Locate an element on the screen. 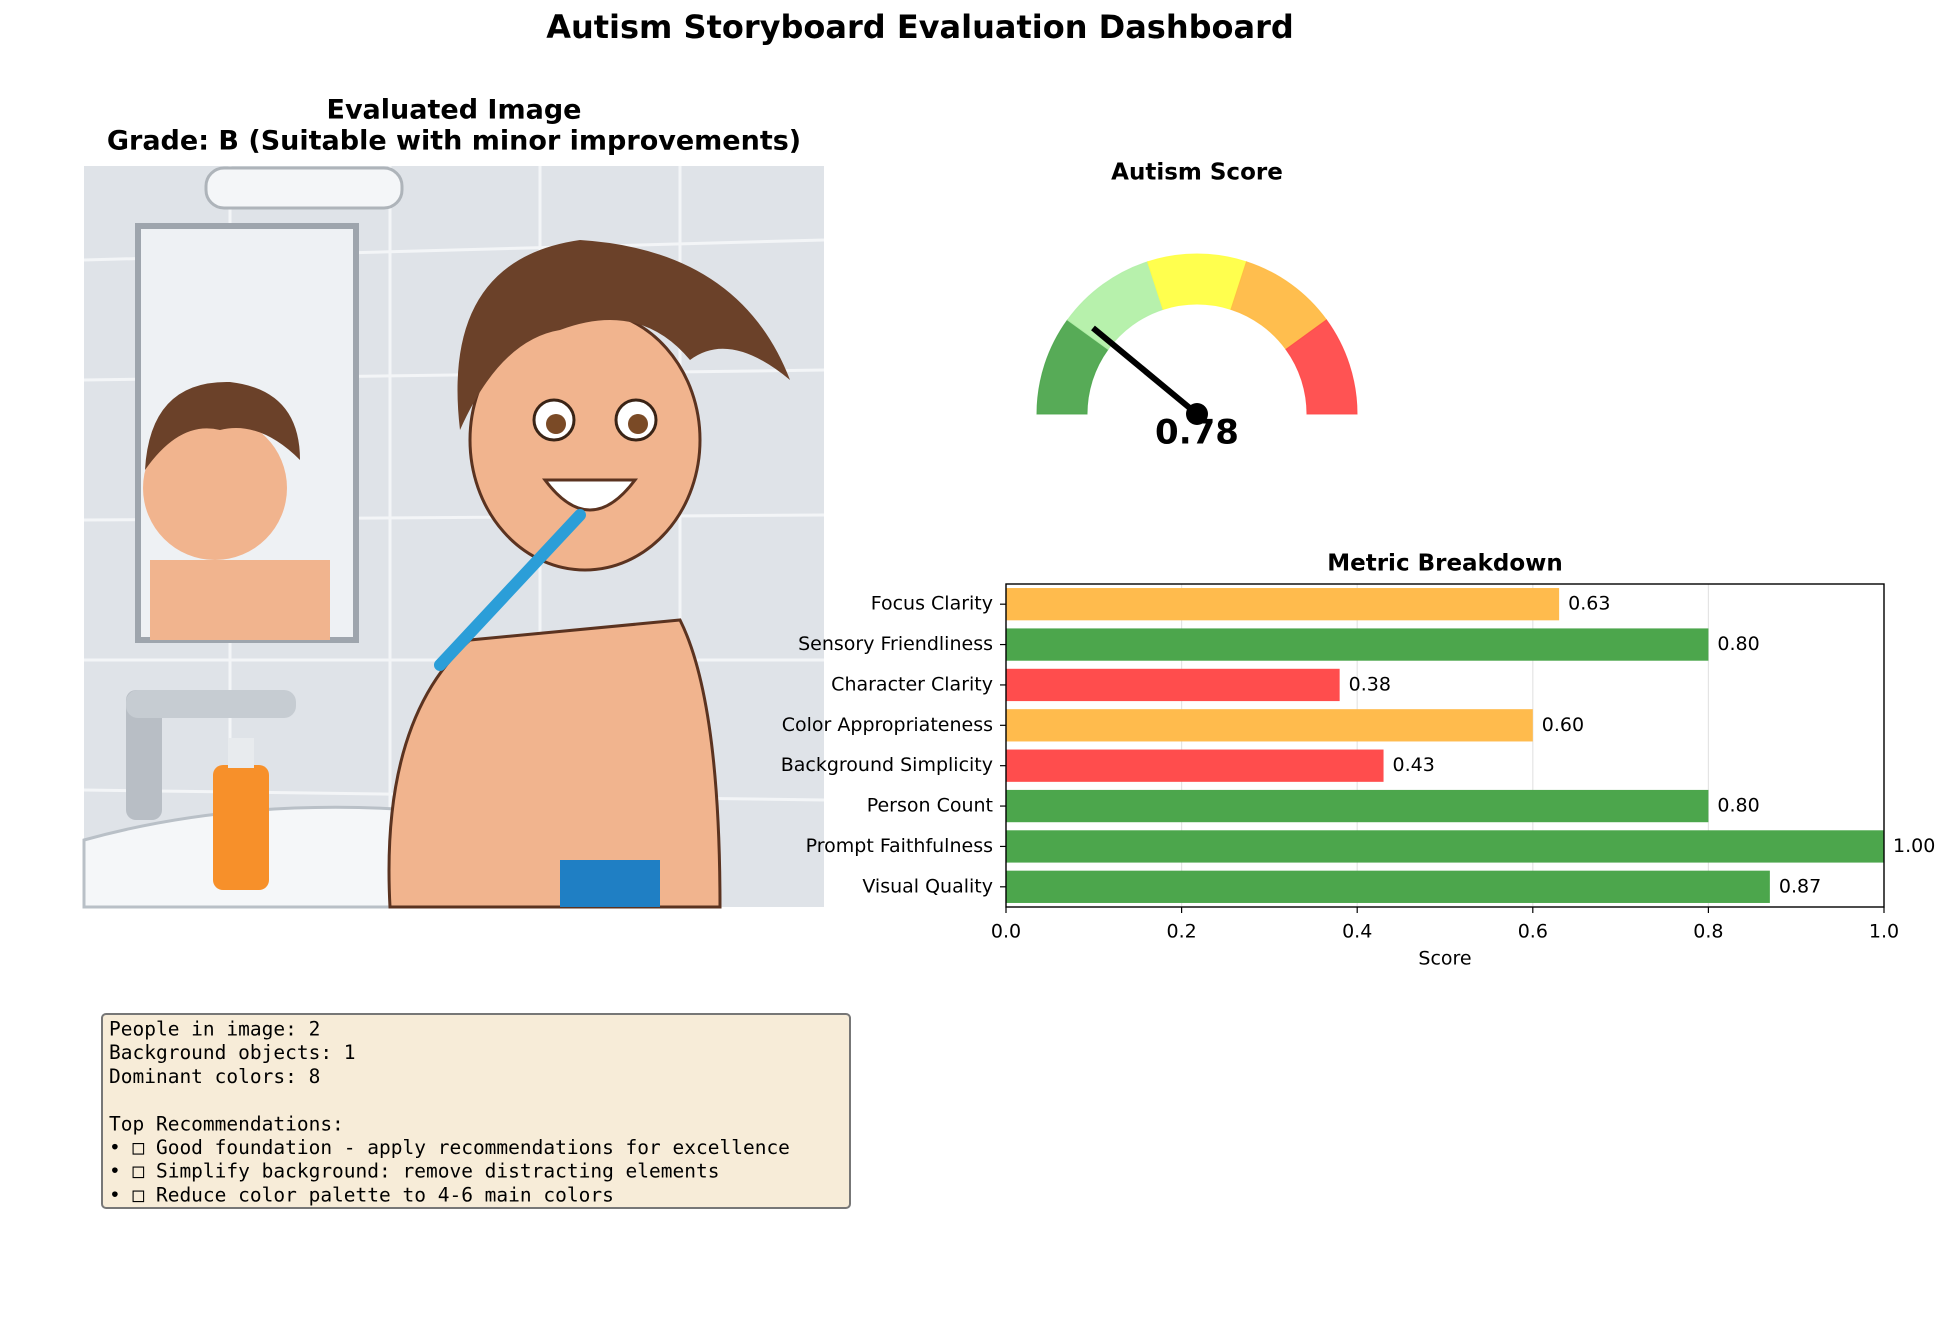  gauge-hub is located at coordinates (1197, 414).